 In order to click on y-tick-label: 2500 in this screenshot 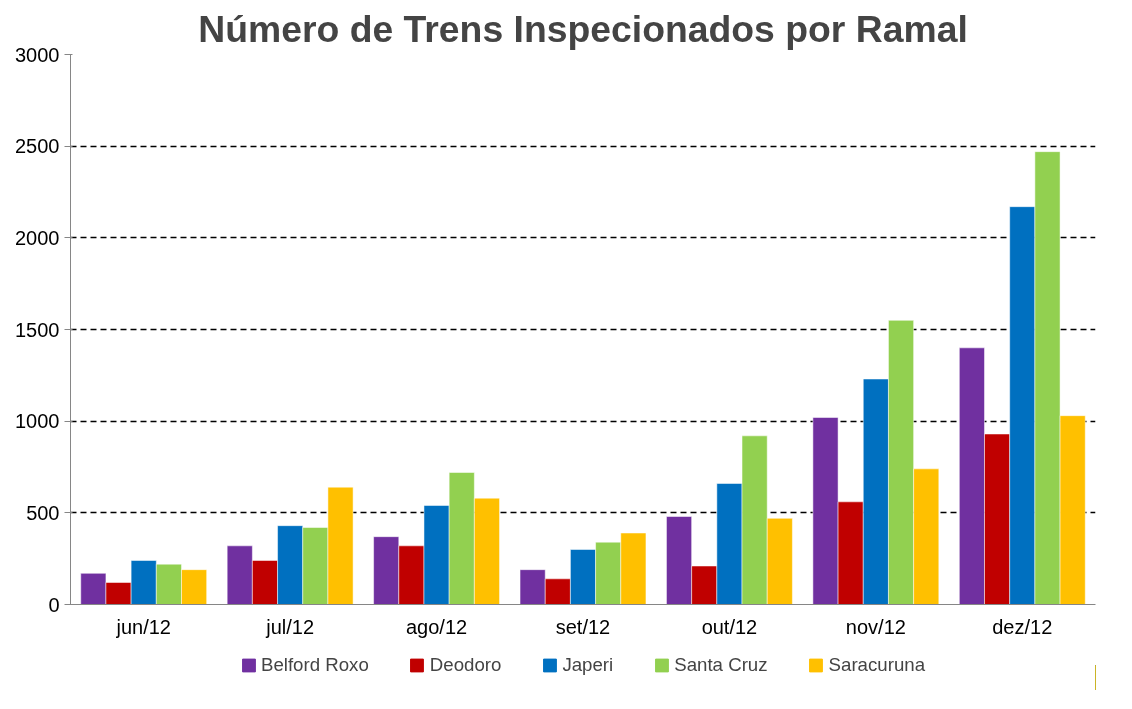, I will do `click(37, 146)`.